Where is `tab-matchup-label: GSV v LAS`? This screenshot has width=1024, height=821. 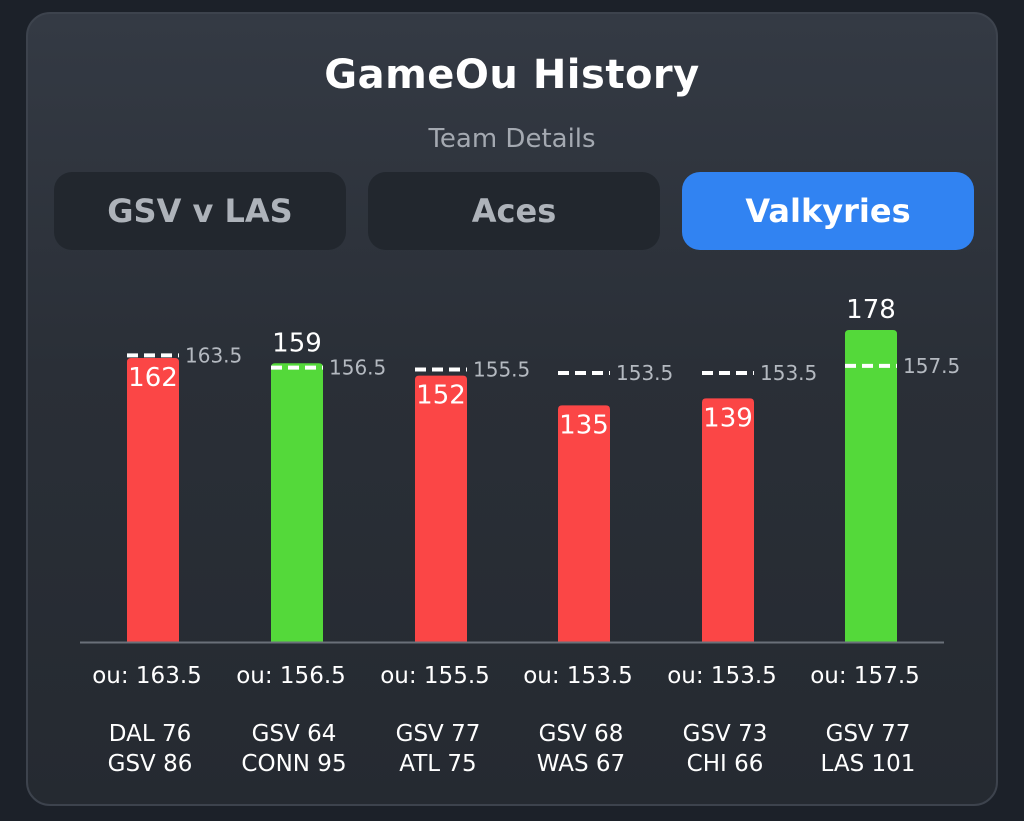 tab-matchup-label: GSV v LAS is located at coordinates (200, 211).